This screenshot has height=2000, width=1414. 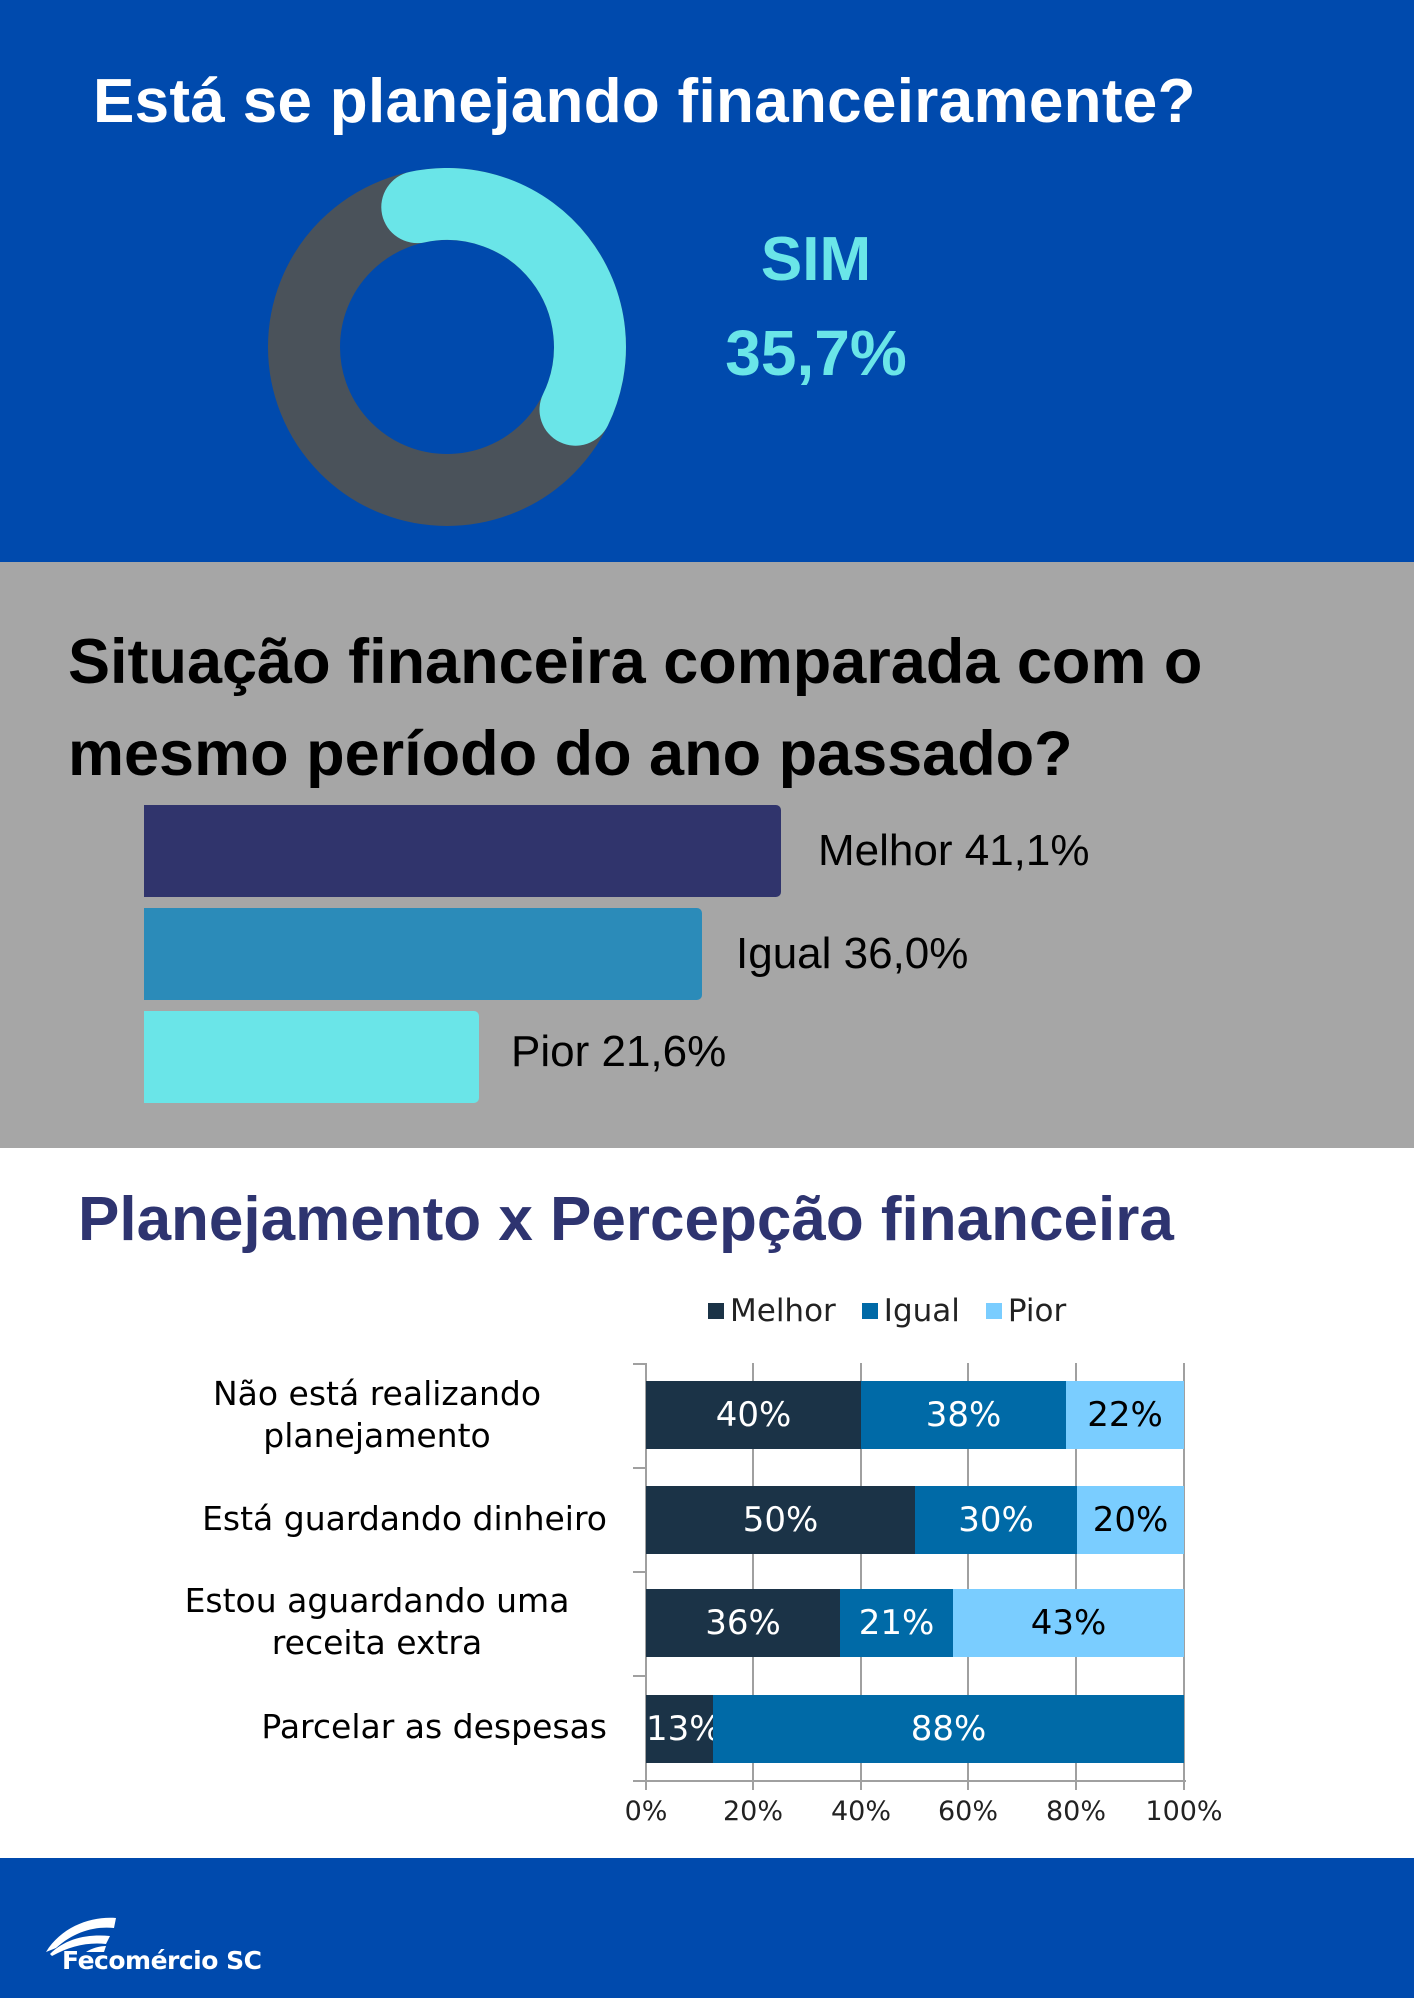 I want to click on fecomercio-logo-icon, so click(x=81, y=1936).